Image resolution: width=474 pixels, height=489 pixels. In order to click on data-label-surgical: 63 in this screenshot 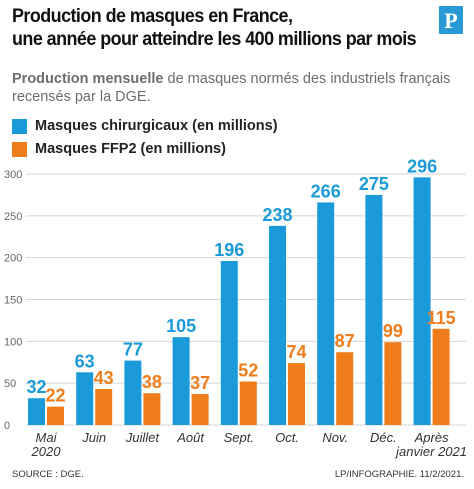, I will do `click(85, 361)`.